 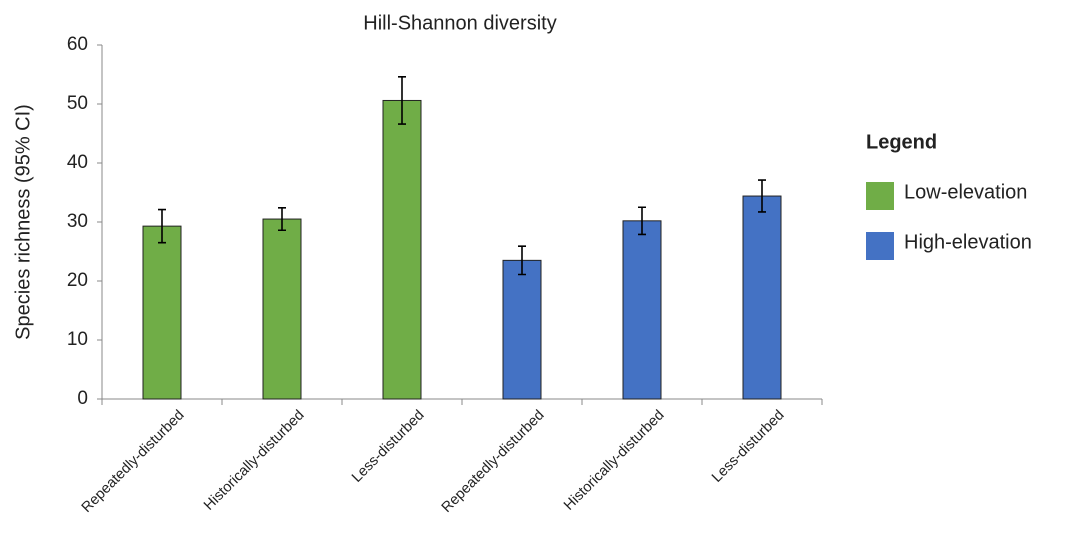 What do you see at coordinates (82, 398) in the screenshot?
I see `y-tick-label: 0` at bounding box center [82, 398].